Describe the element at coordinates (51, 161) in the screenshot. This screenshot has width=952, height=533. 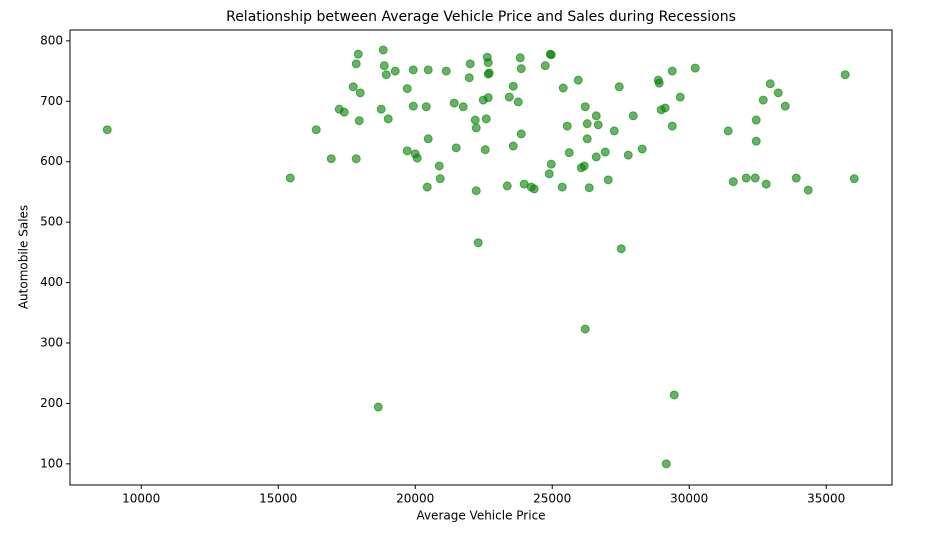
I see `y-tick-label: 600` at that location.